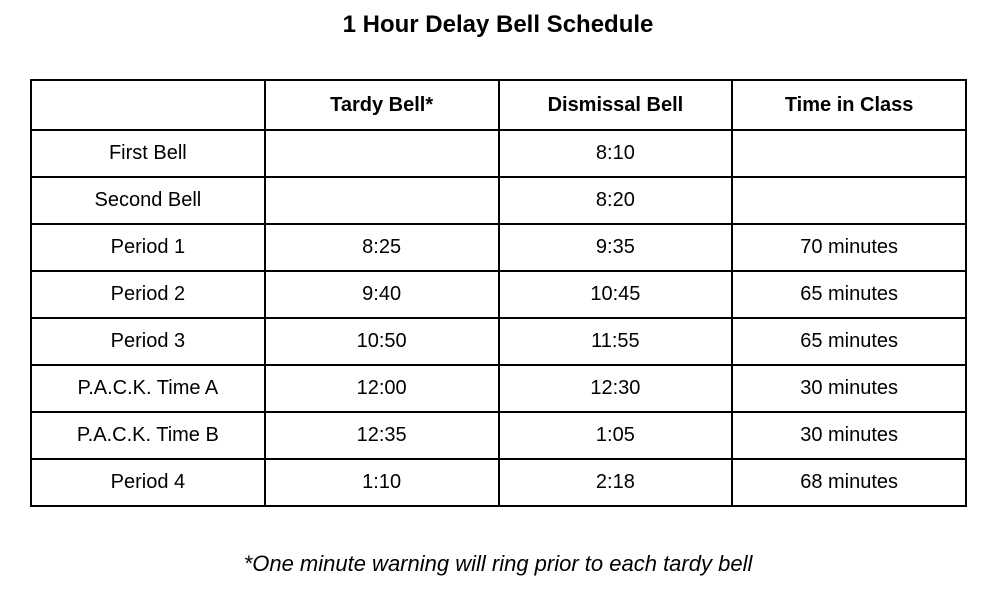  What do you see at coordinates (148, 341) in the screenshot?
I see `row-label: Period 3` at bounding box center [148, 341].